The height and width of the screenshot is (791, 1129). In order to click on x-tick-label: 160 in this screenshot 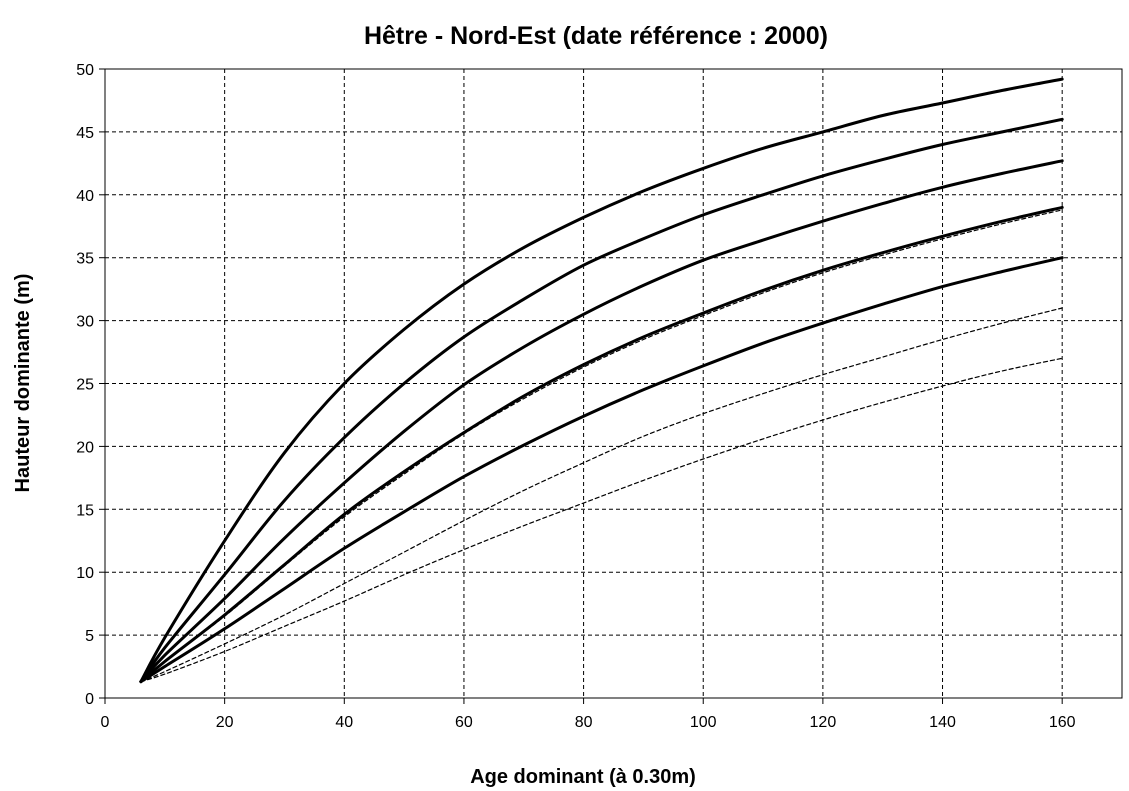, I will do `click(1062, 722)`.